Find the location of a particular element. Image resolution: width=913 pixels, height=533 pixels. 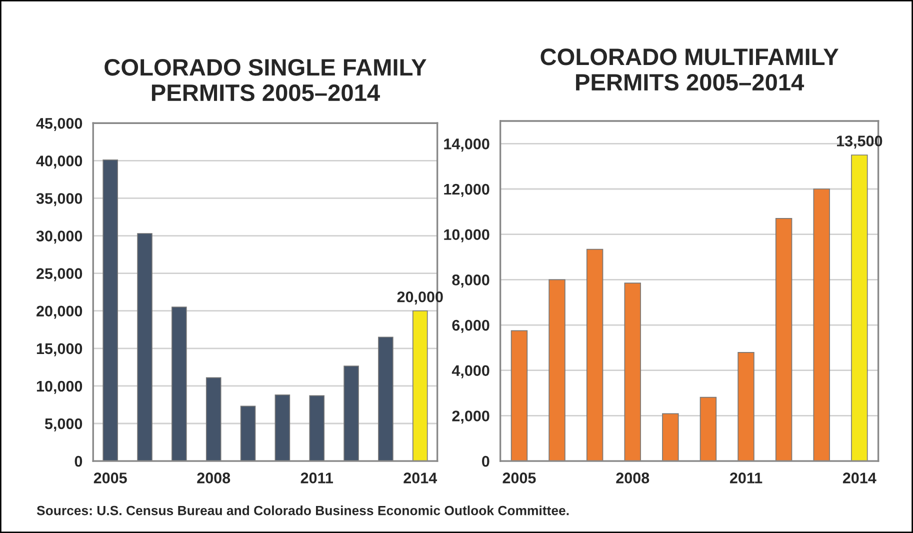

y-tick-label: 2,000 is located at coordinates (471, 417).